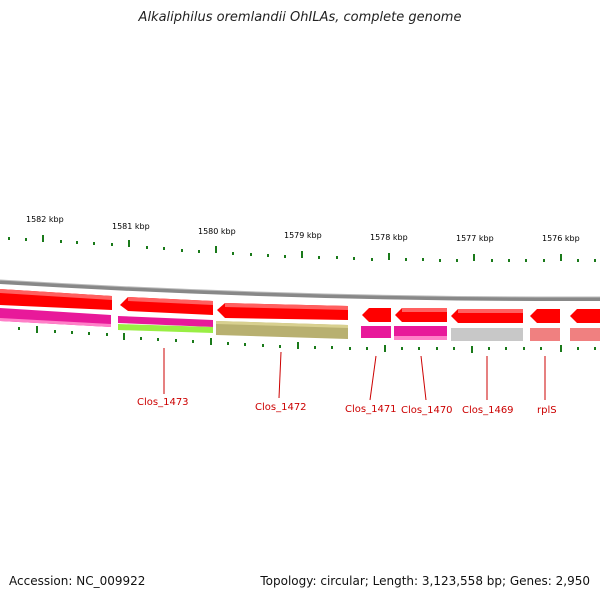 This screenshot has height=600, width=600. I want to click on gene-arrows, so click(300, 306).